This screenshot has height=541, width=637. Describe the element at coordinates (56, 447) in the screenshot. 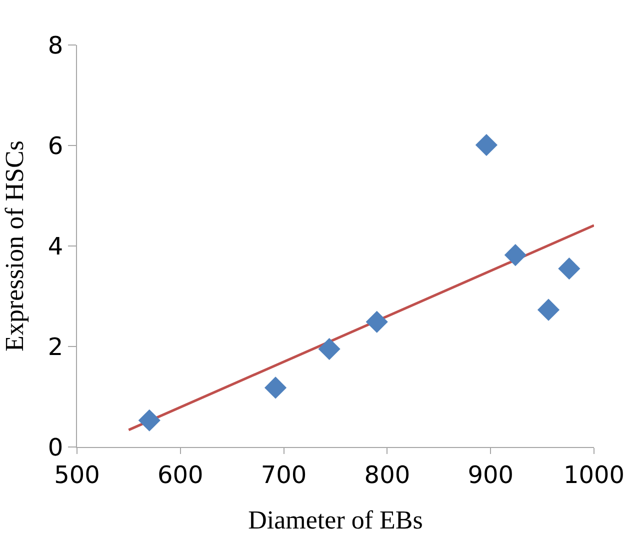

I see `y-tick-label: 0` at that location.